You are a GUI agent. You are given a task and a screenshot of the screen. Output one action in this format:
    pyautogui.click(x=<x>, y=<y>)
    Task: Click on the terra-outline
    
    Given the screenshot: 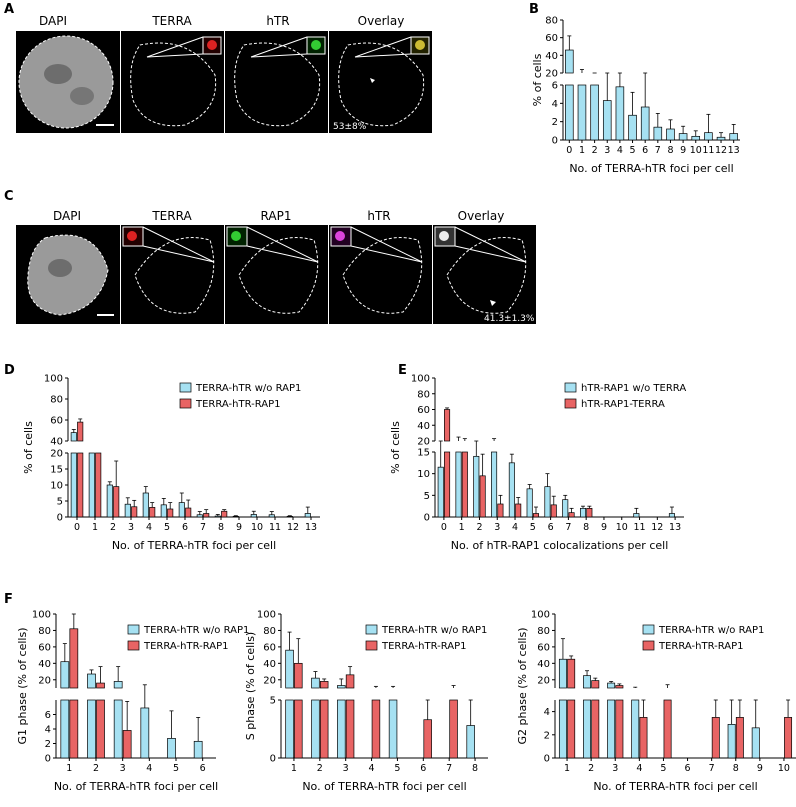 What is the action you would take?
    pyautogui.click(x=174, y=275)
    